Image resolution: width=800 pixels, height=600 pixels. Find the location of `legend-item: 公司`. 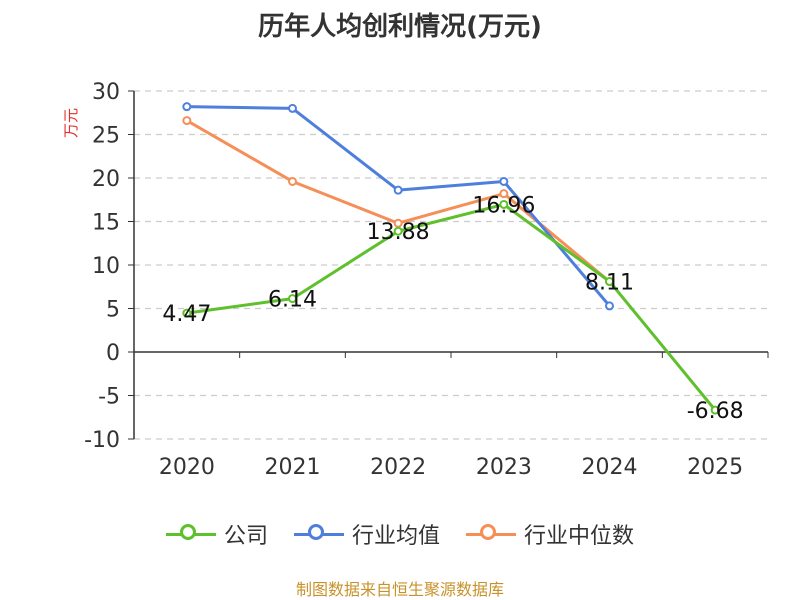

legend-item: 公司 is located at coordinates (216, 534).